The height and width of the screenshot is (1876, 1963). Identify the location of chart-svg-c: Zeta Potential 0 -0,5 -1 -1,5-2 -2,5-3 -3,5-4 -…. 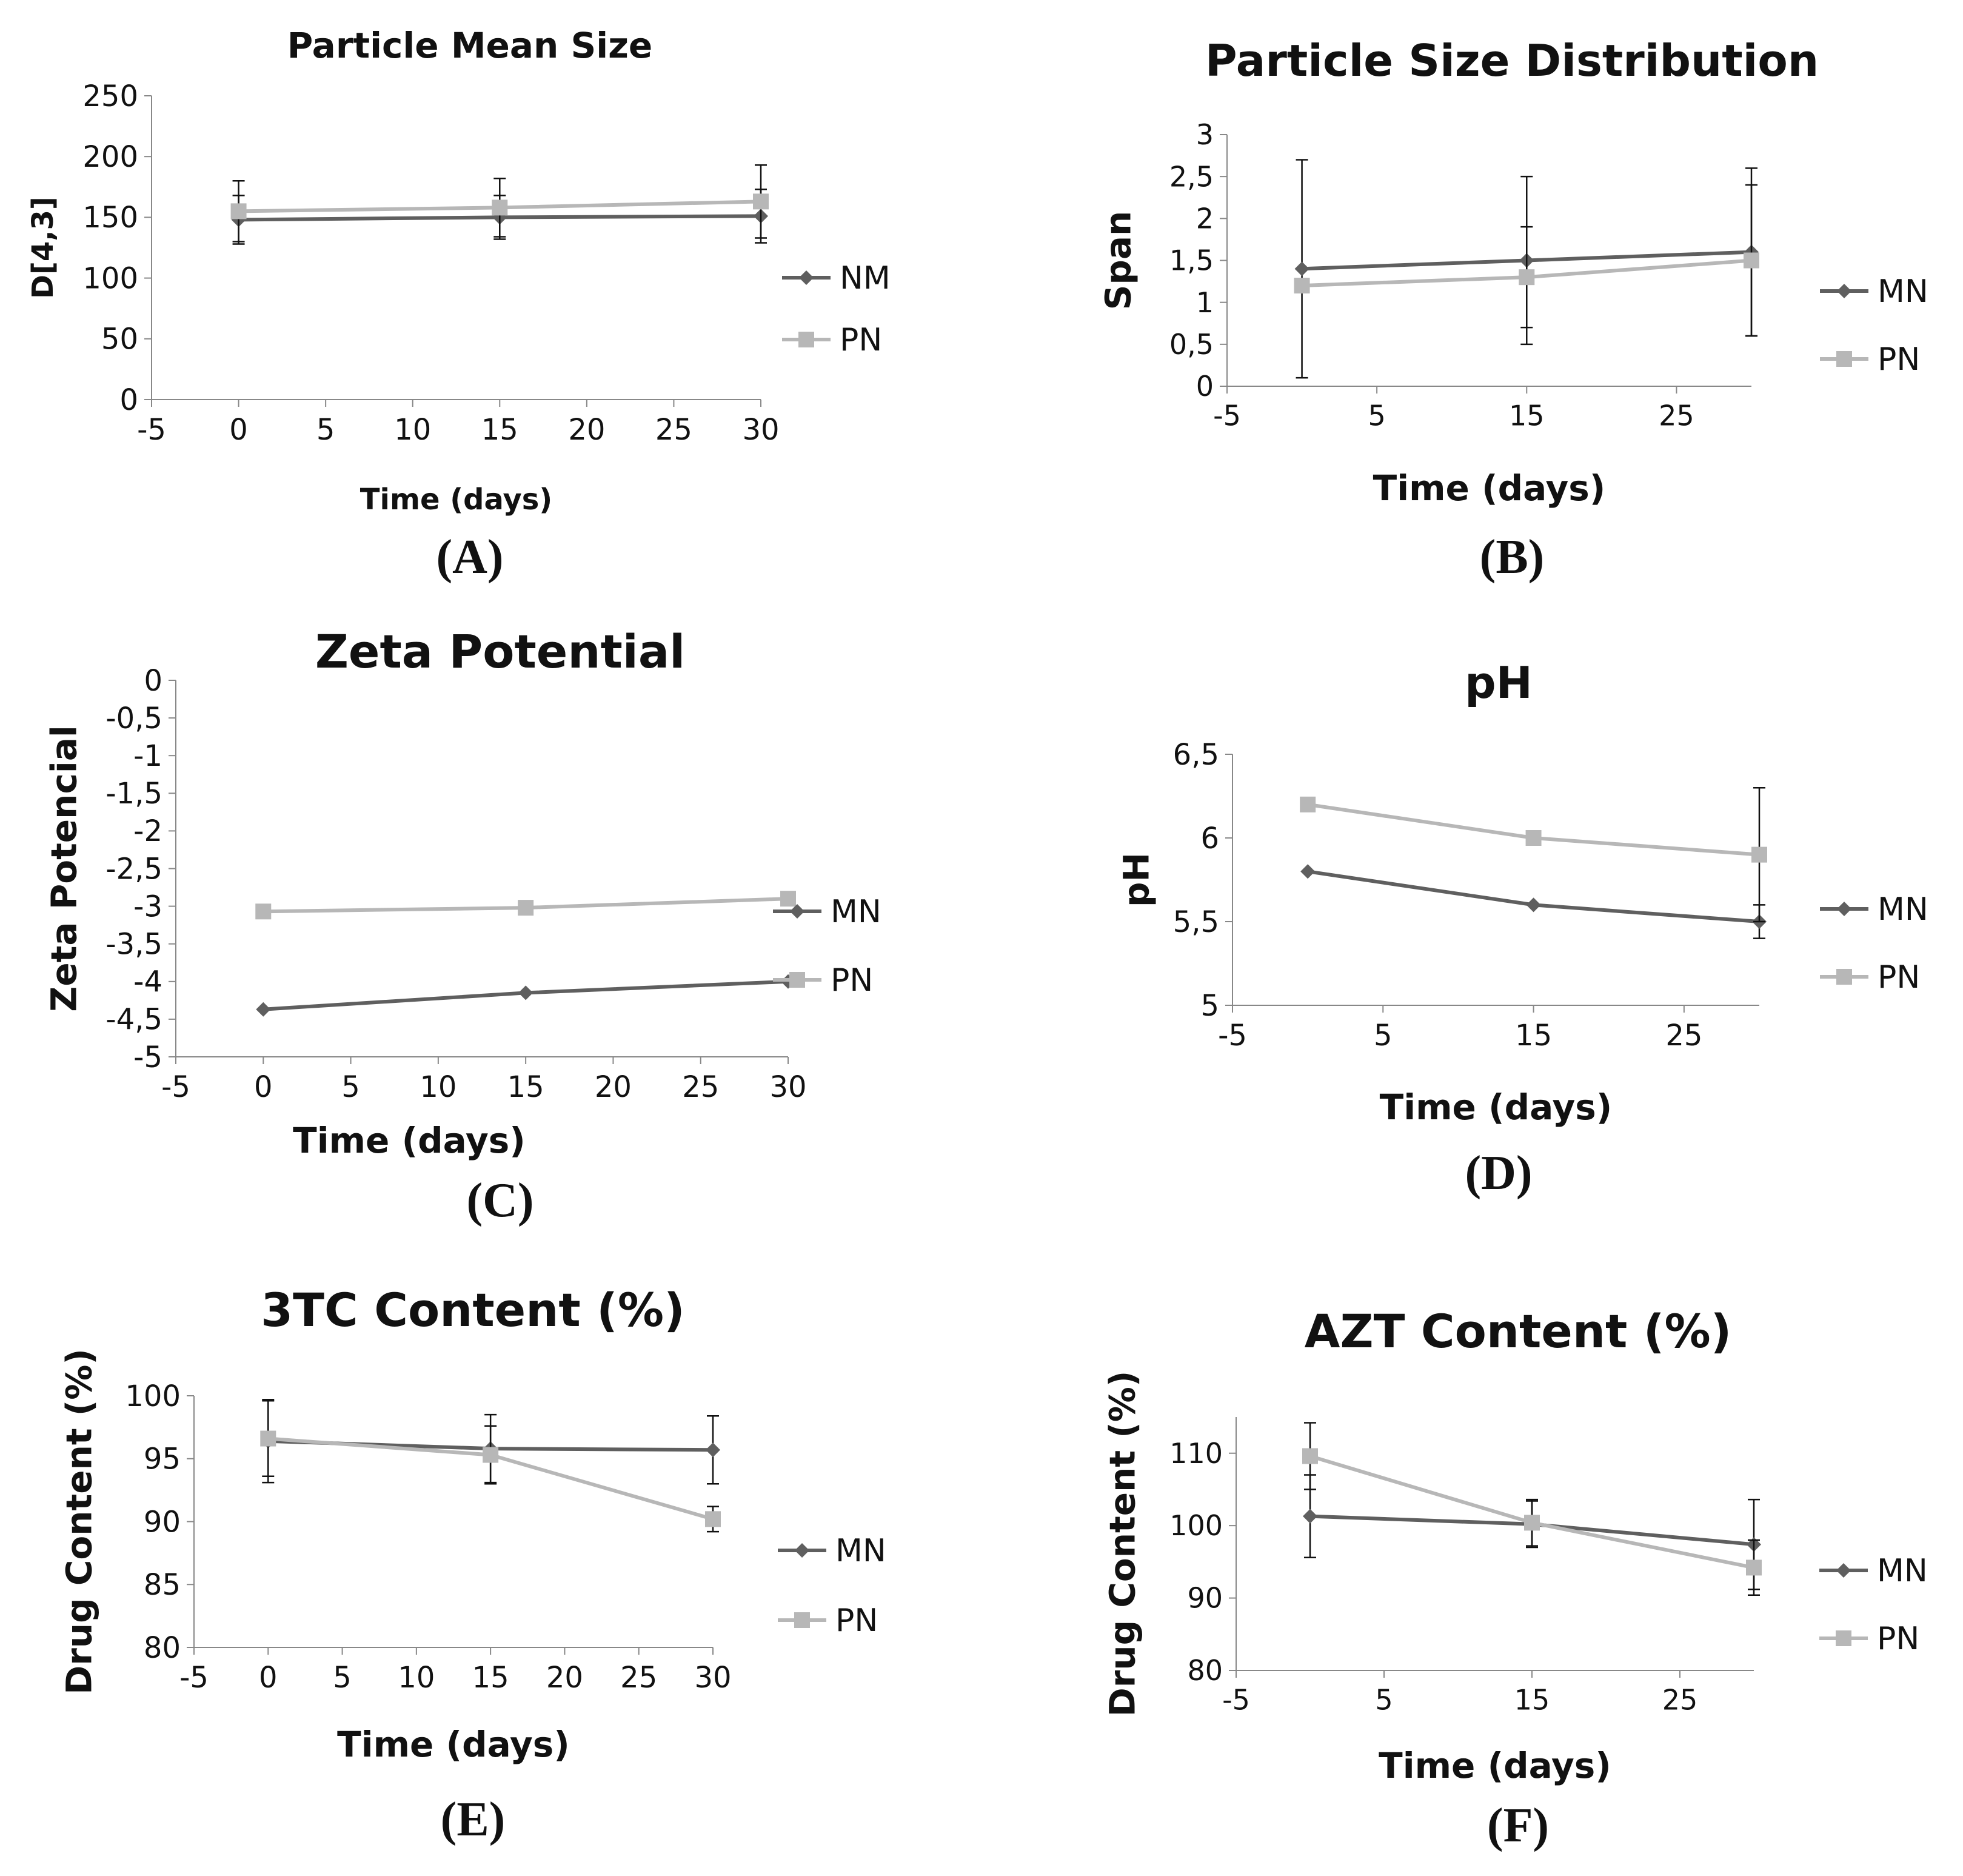
(462, 926).